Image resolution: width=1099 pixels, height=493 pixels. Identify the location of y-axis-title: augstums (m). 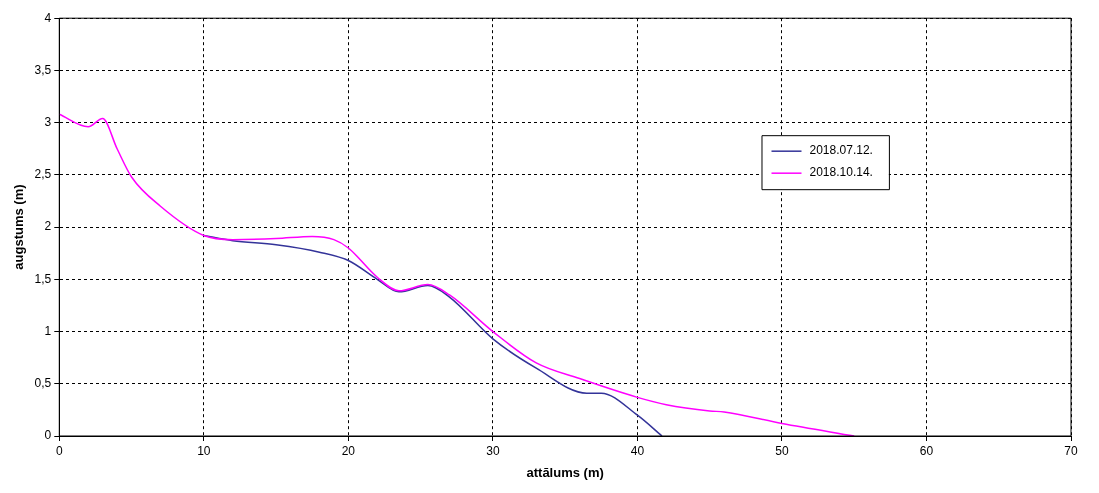
(19, 227).